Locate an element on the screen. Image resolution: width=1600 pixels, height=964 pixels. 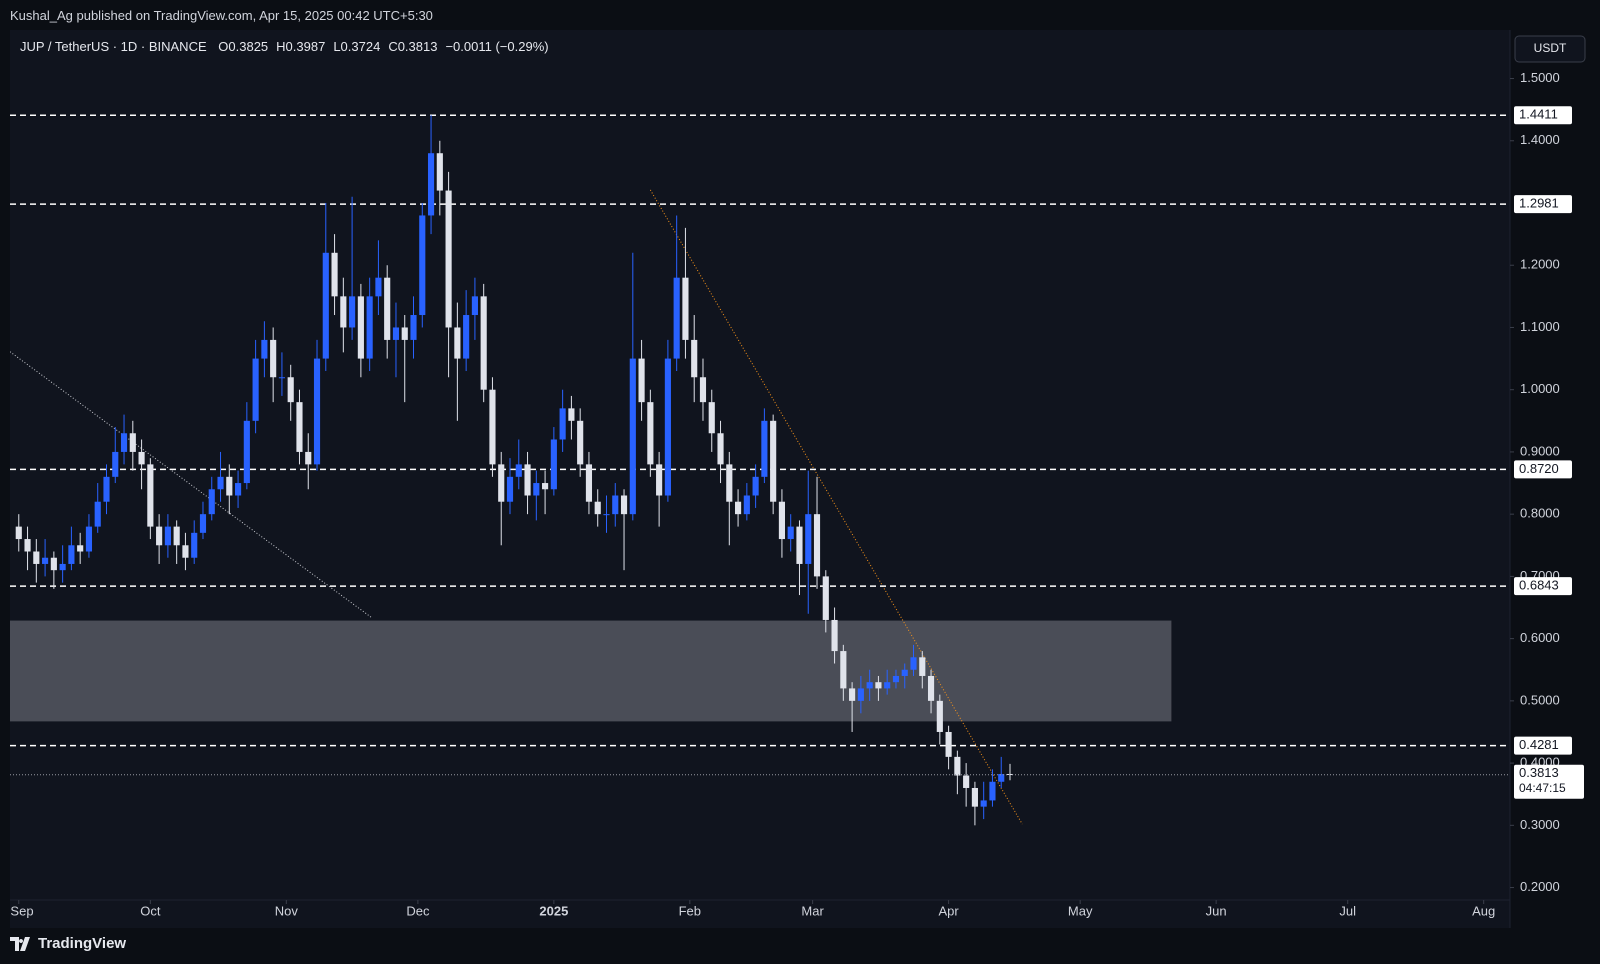
ohlc-prefix: C is located at coordinates (393, 46).